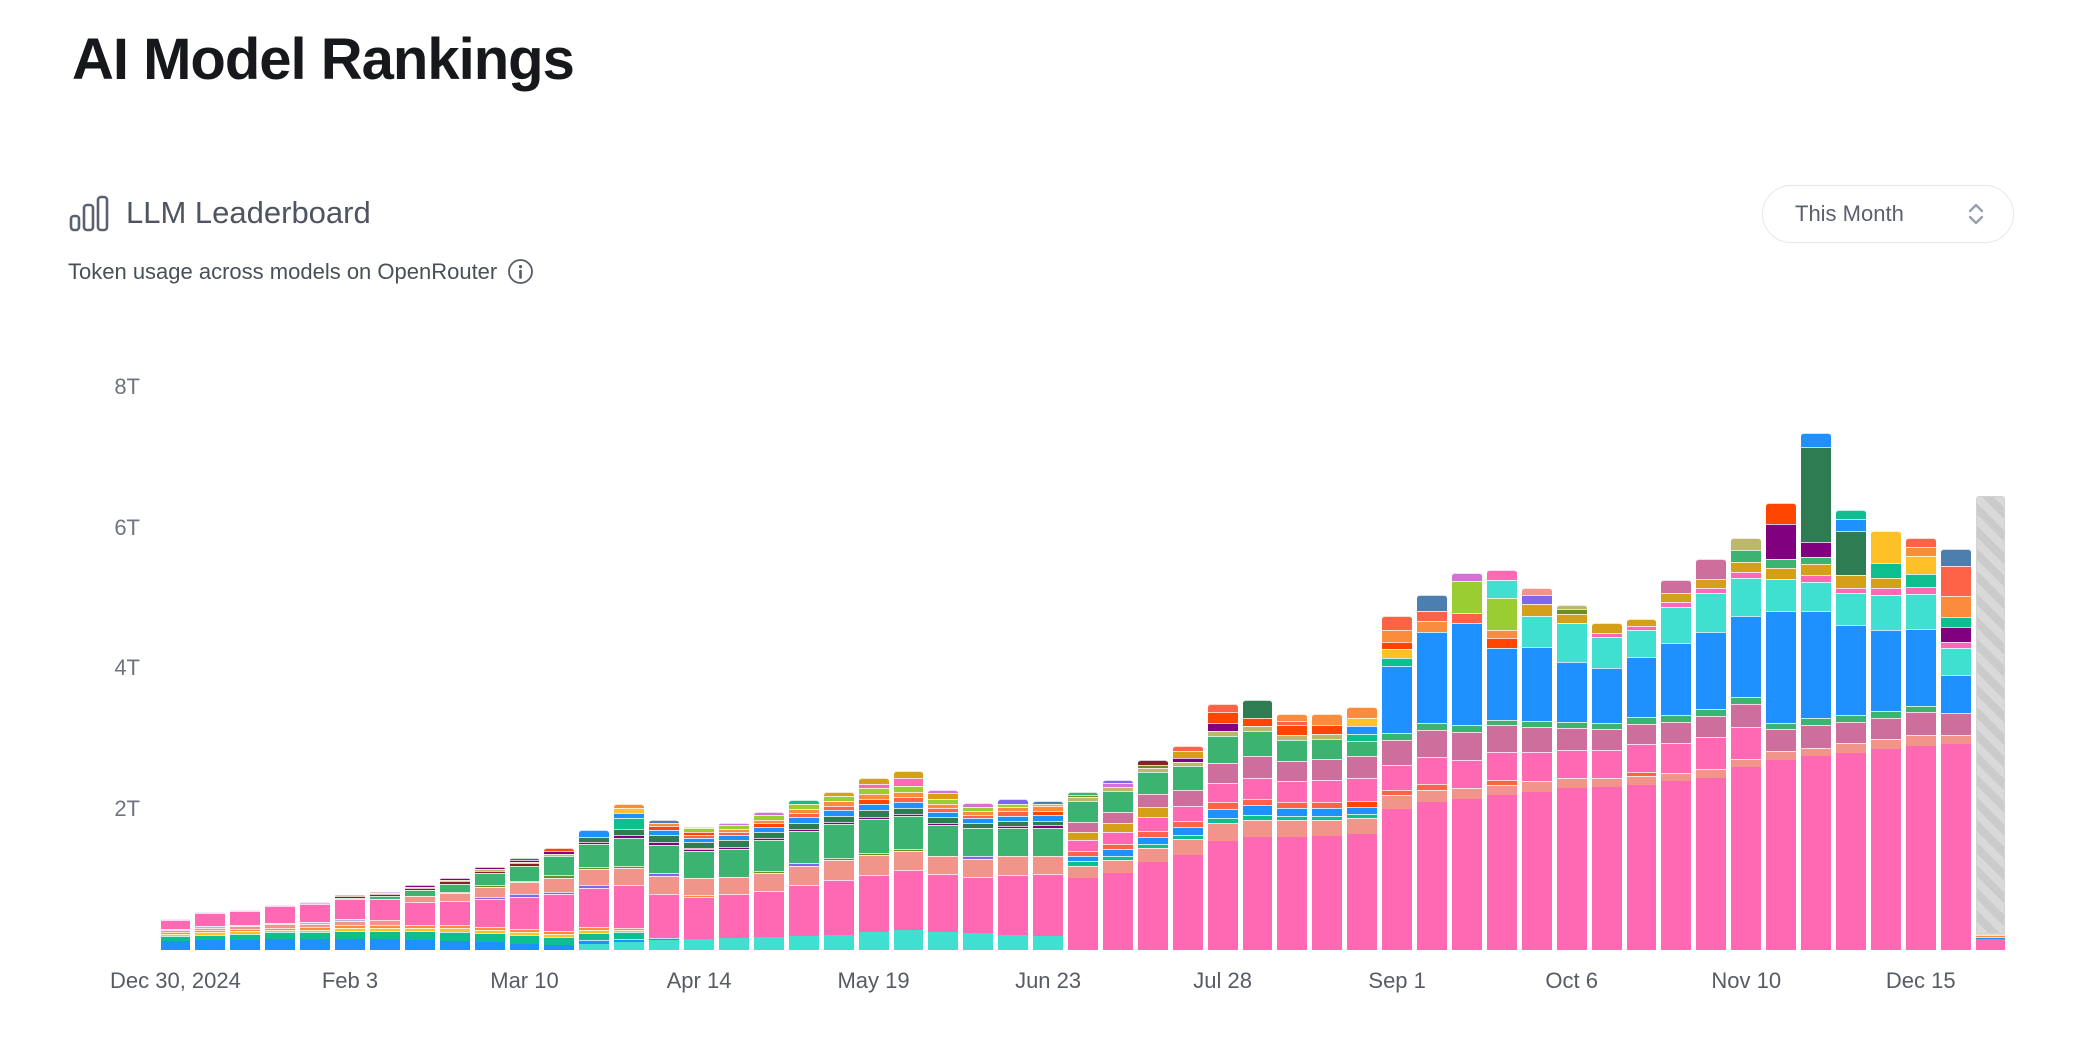  I want to click on period-selector: This Month, so click(1888, 214).